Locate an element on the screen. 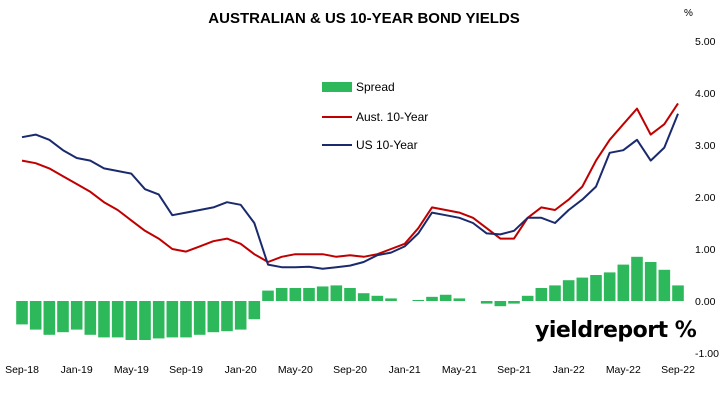 The height and width of the screenshot is (400, 728). y-tick-label: -1.00 is located at coordinates (707, 354).